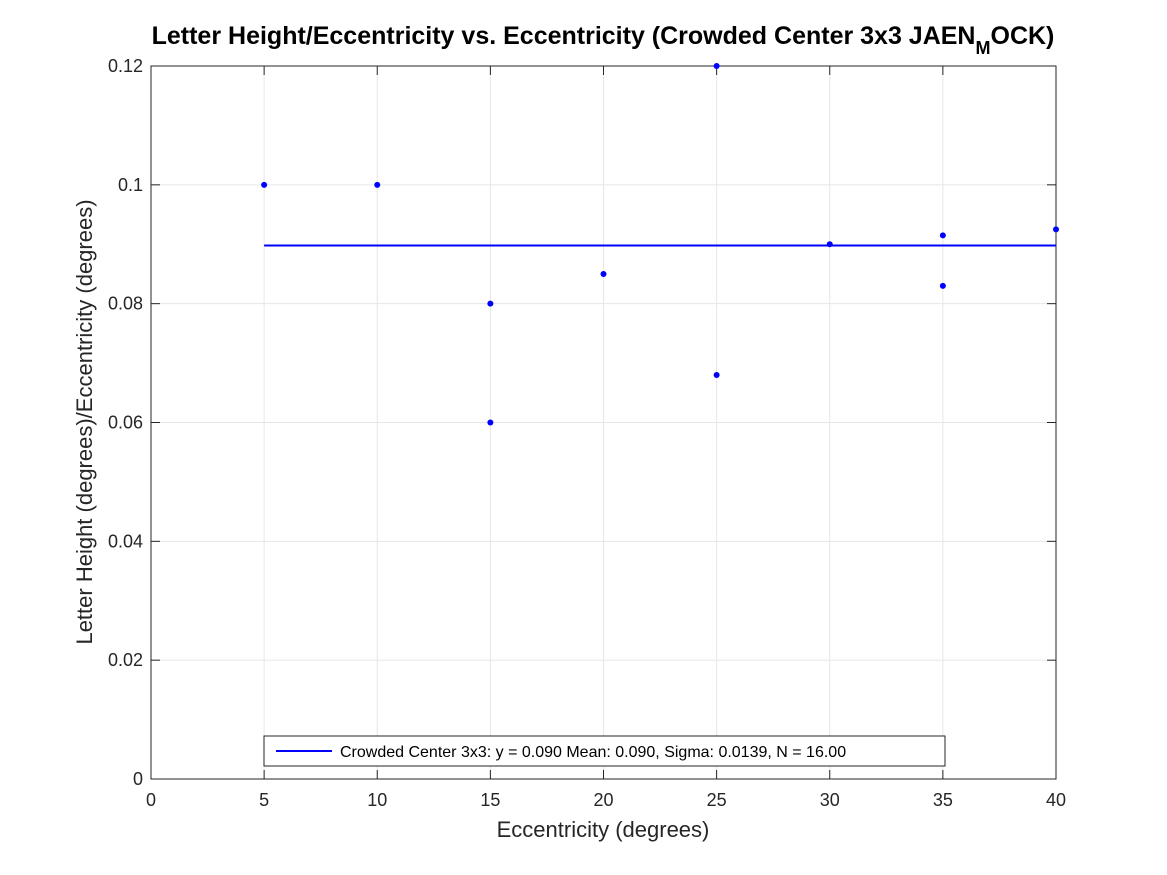 This screenshot has width=1167, height=875. I want to click on y-tick-label: 0.08, so click(125, 304).